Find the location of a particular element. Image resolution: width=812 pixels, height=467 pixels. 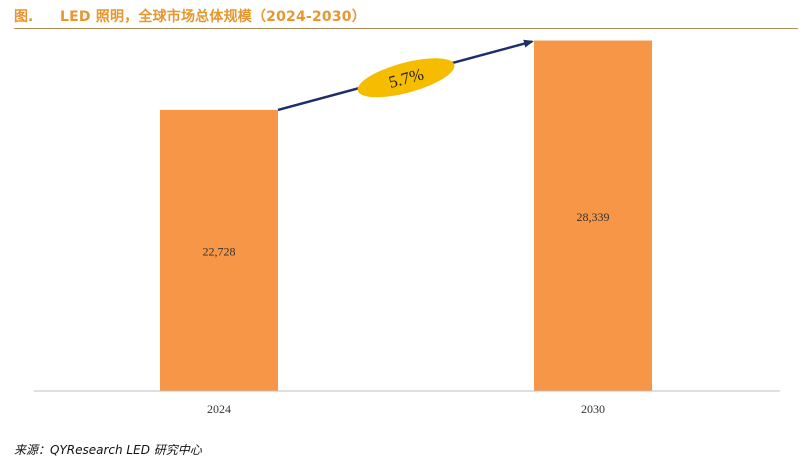

bar-2030 is located at coordinates (593, 215).